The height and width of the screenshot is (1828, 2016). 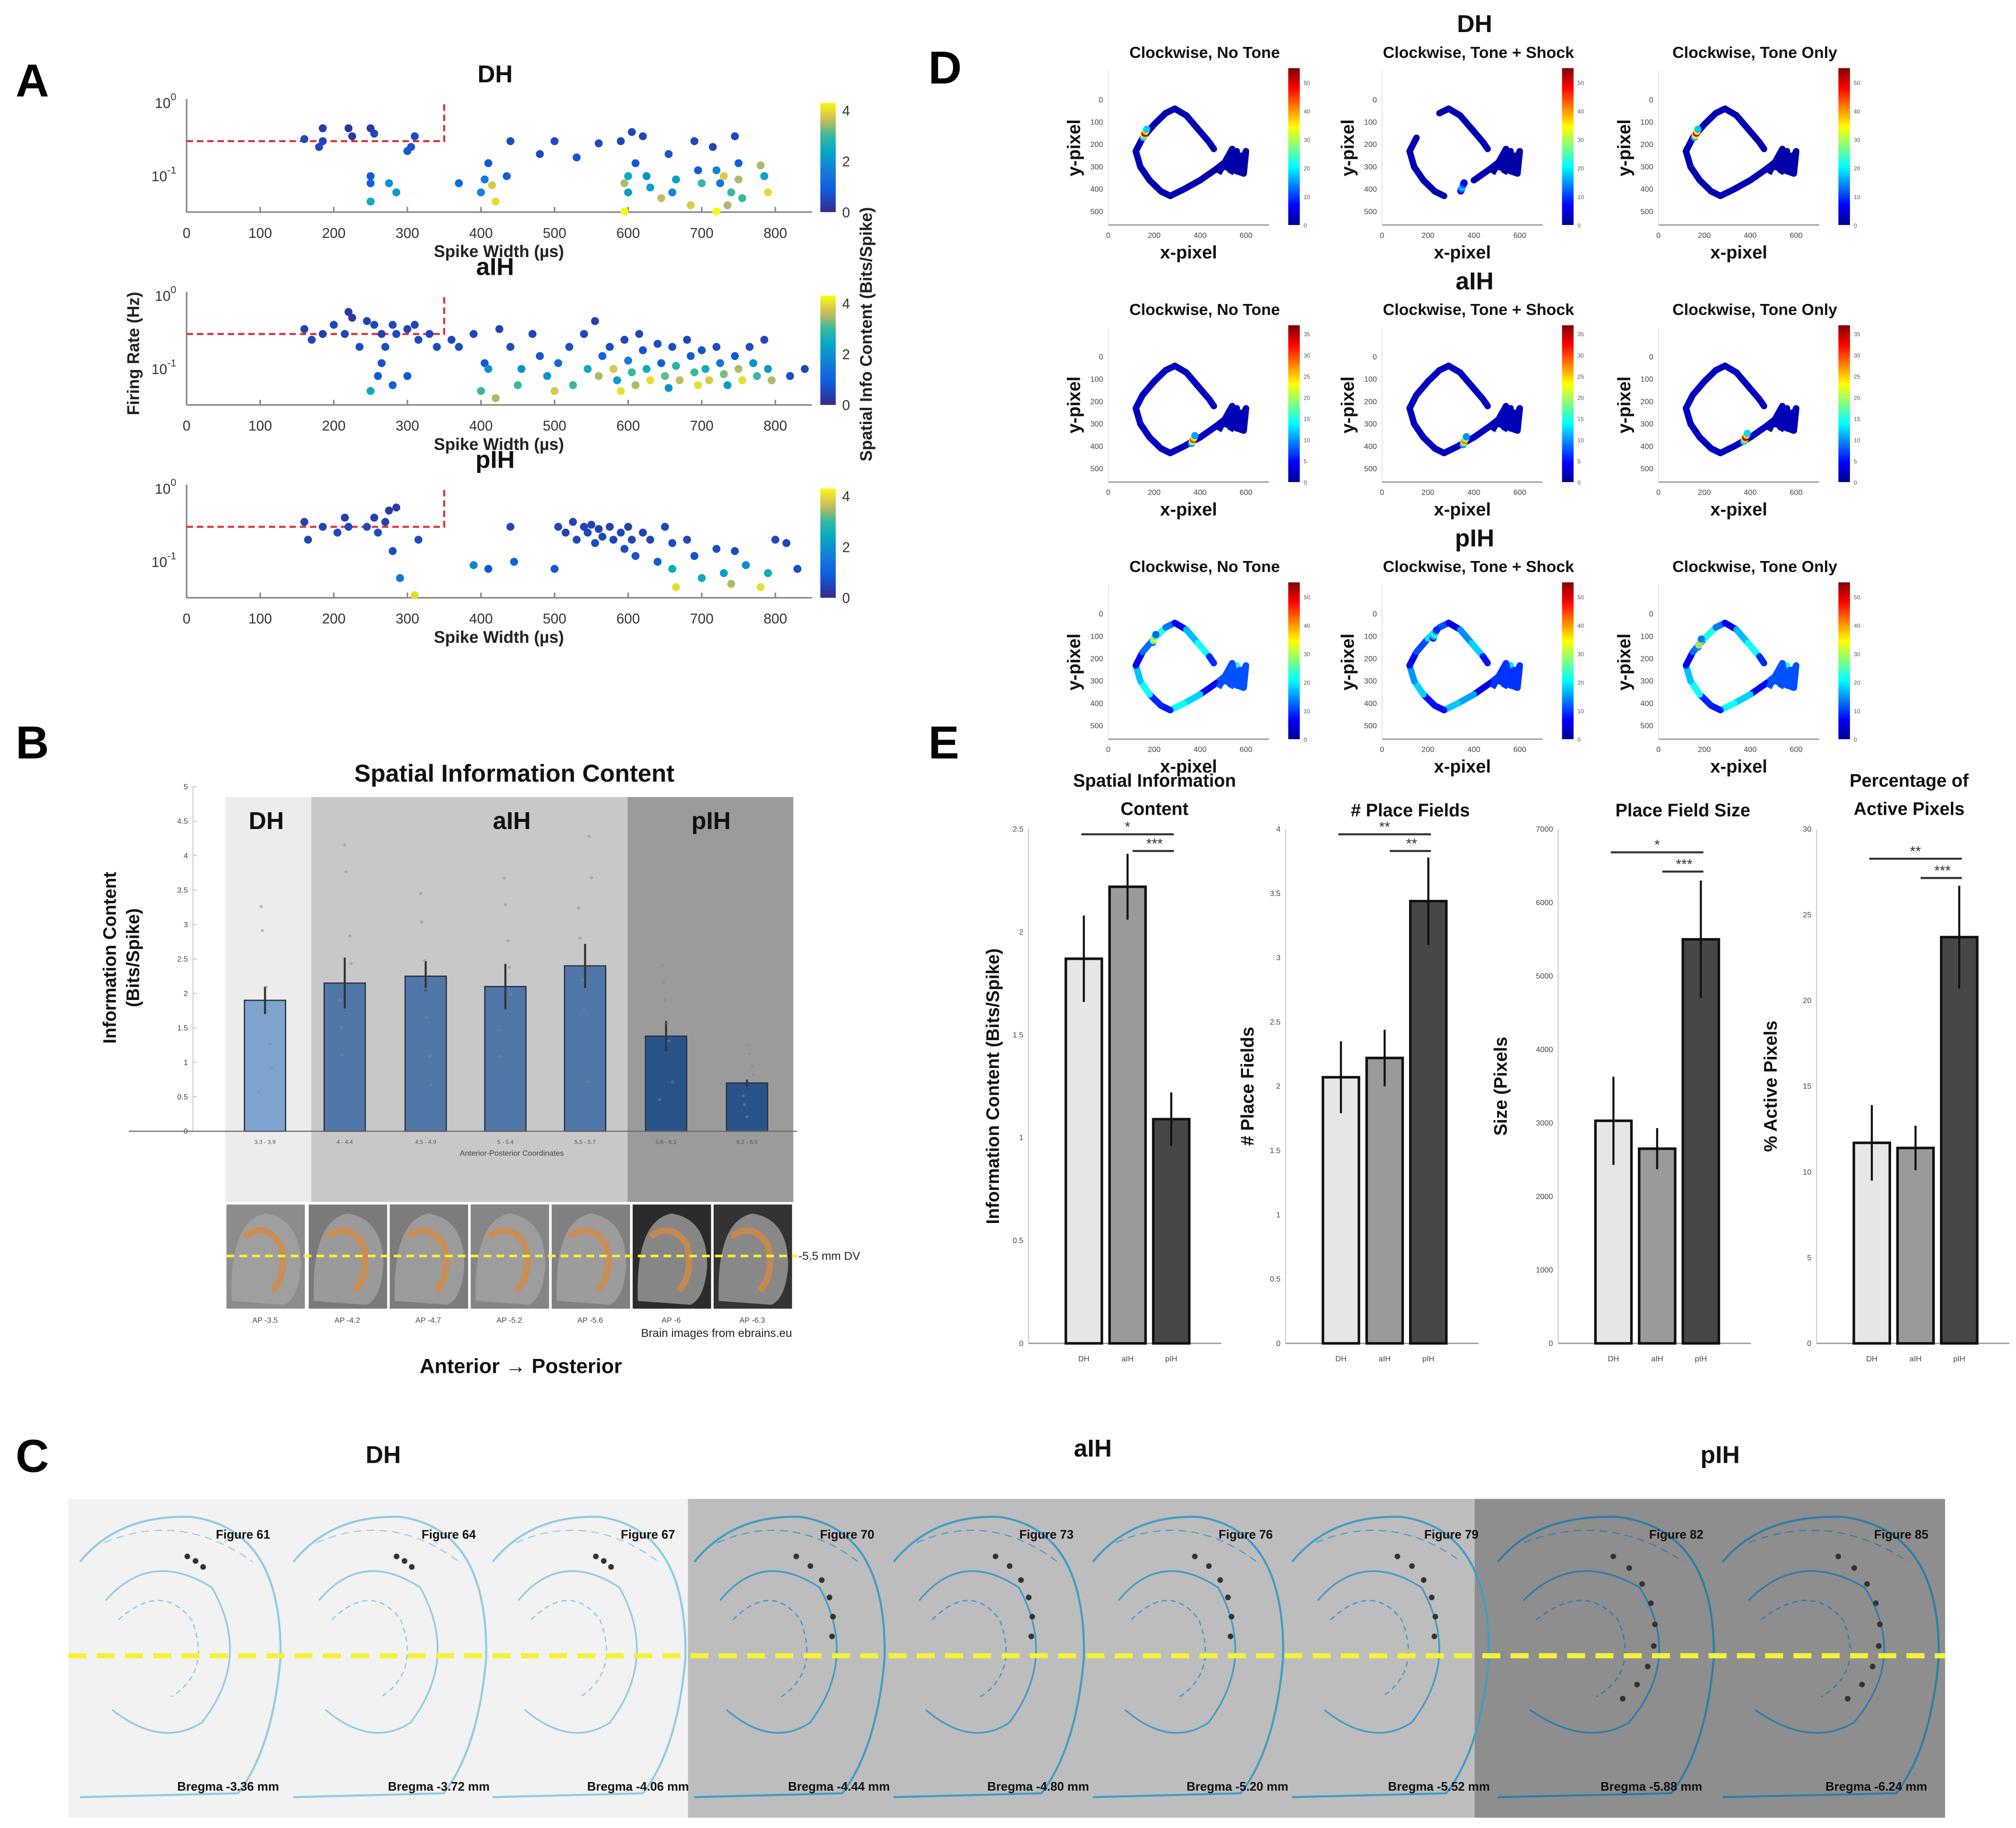 I want to click on x-tick-label: 200, so click(x=1155, y=749).